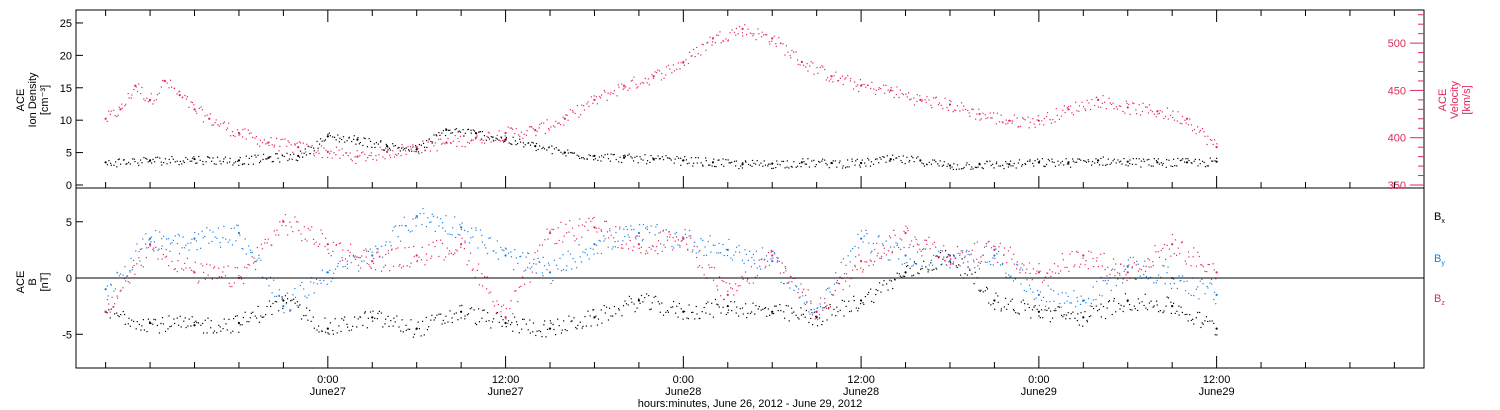 This screenshot has width=1500, height=410. I want to click on bx-series-point, so click(1172, 306).